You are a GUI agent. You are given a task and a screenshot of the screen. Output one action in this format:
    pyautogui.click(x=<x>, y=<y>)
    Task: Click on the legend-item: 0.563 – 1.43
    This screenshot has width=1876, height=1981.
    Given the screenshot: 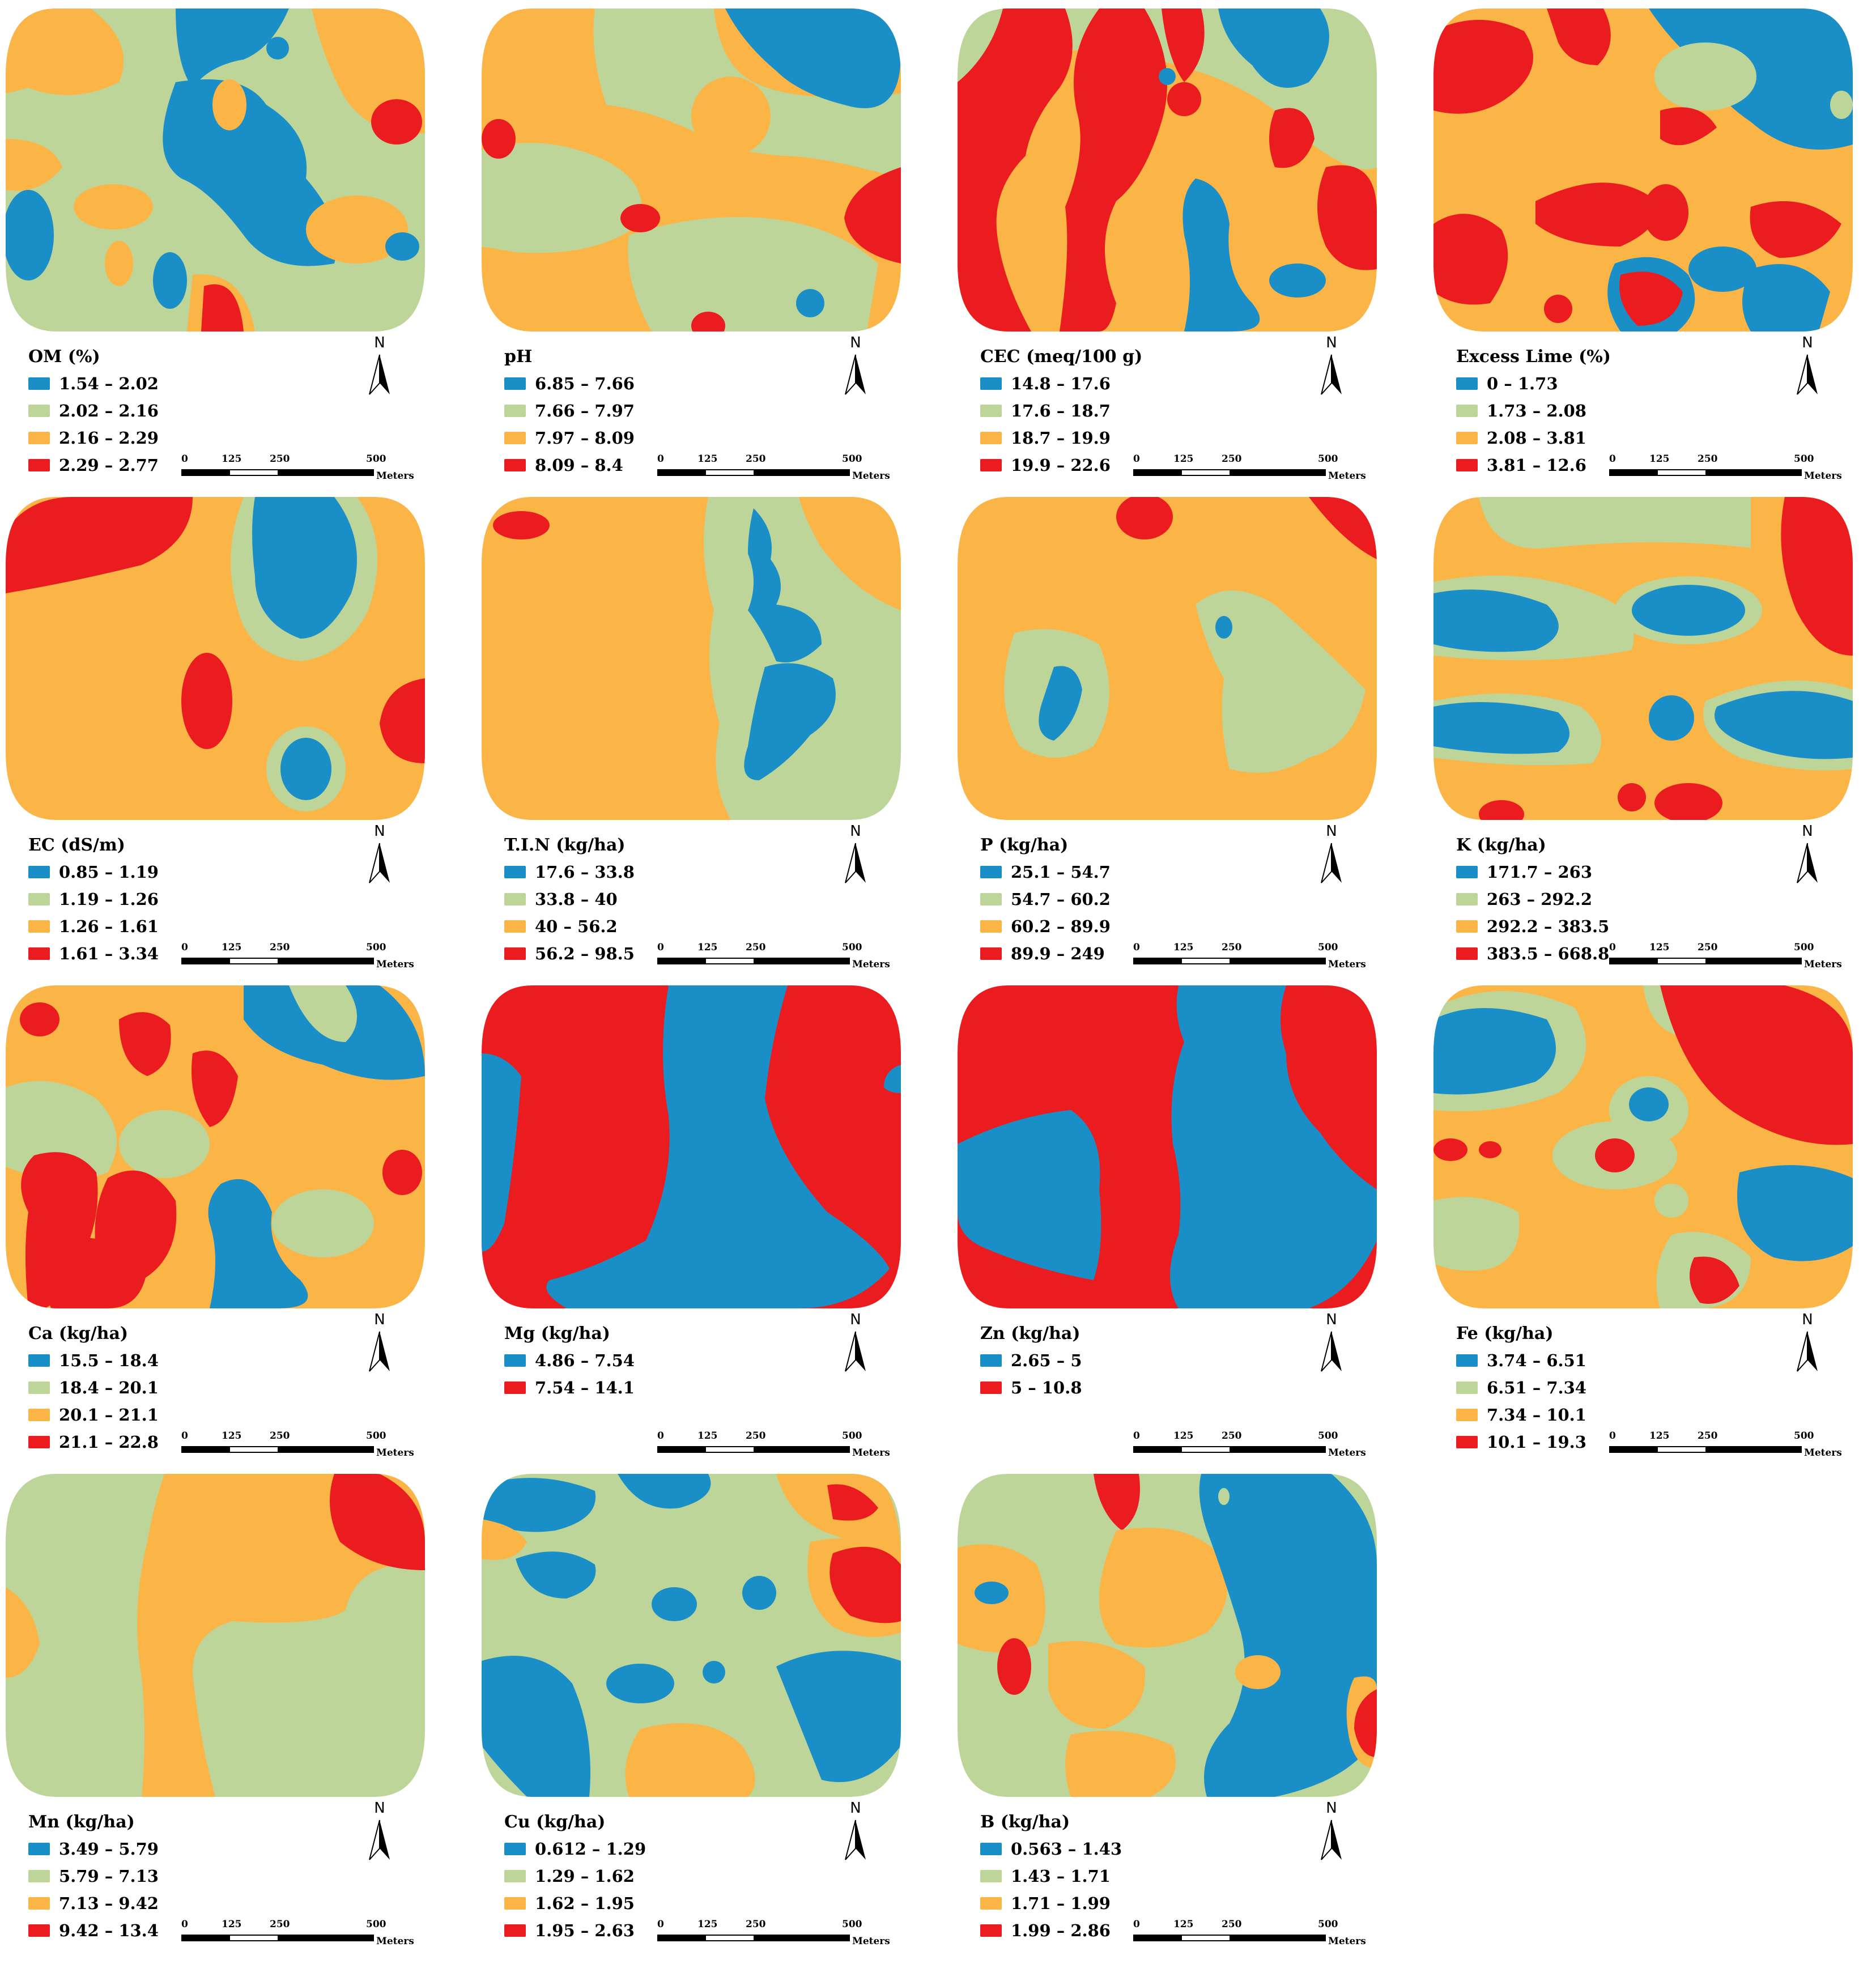 What is the action you would take?
    pyautogui.click(x=1051, y=1849)
    